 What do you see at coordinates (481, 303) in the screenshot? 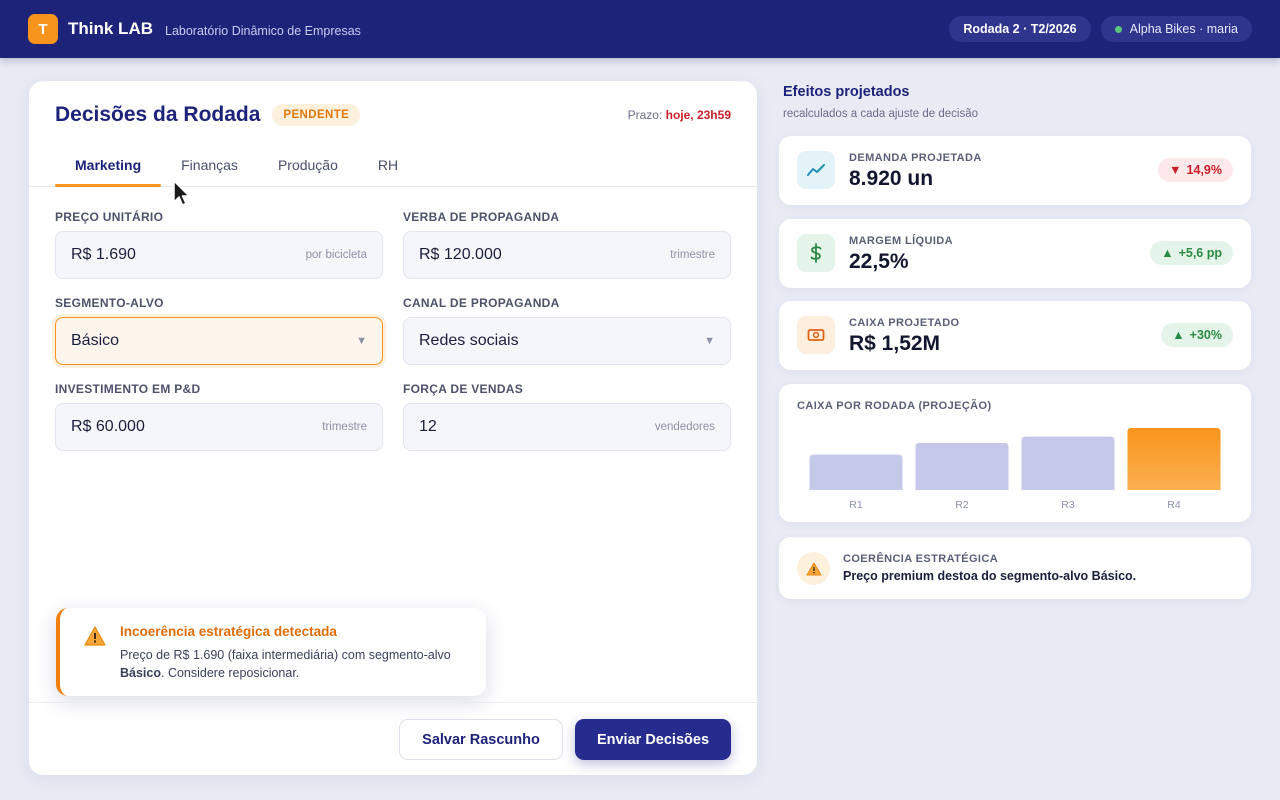
I see `ad-channel-label: CANAL DE PROPAGANDA` at bounding box center [481, 303].